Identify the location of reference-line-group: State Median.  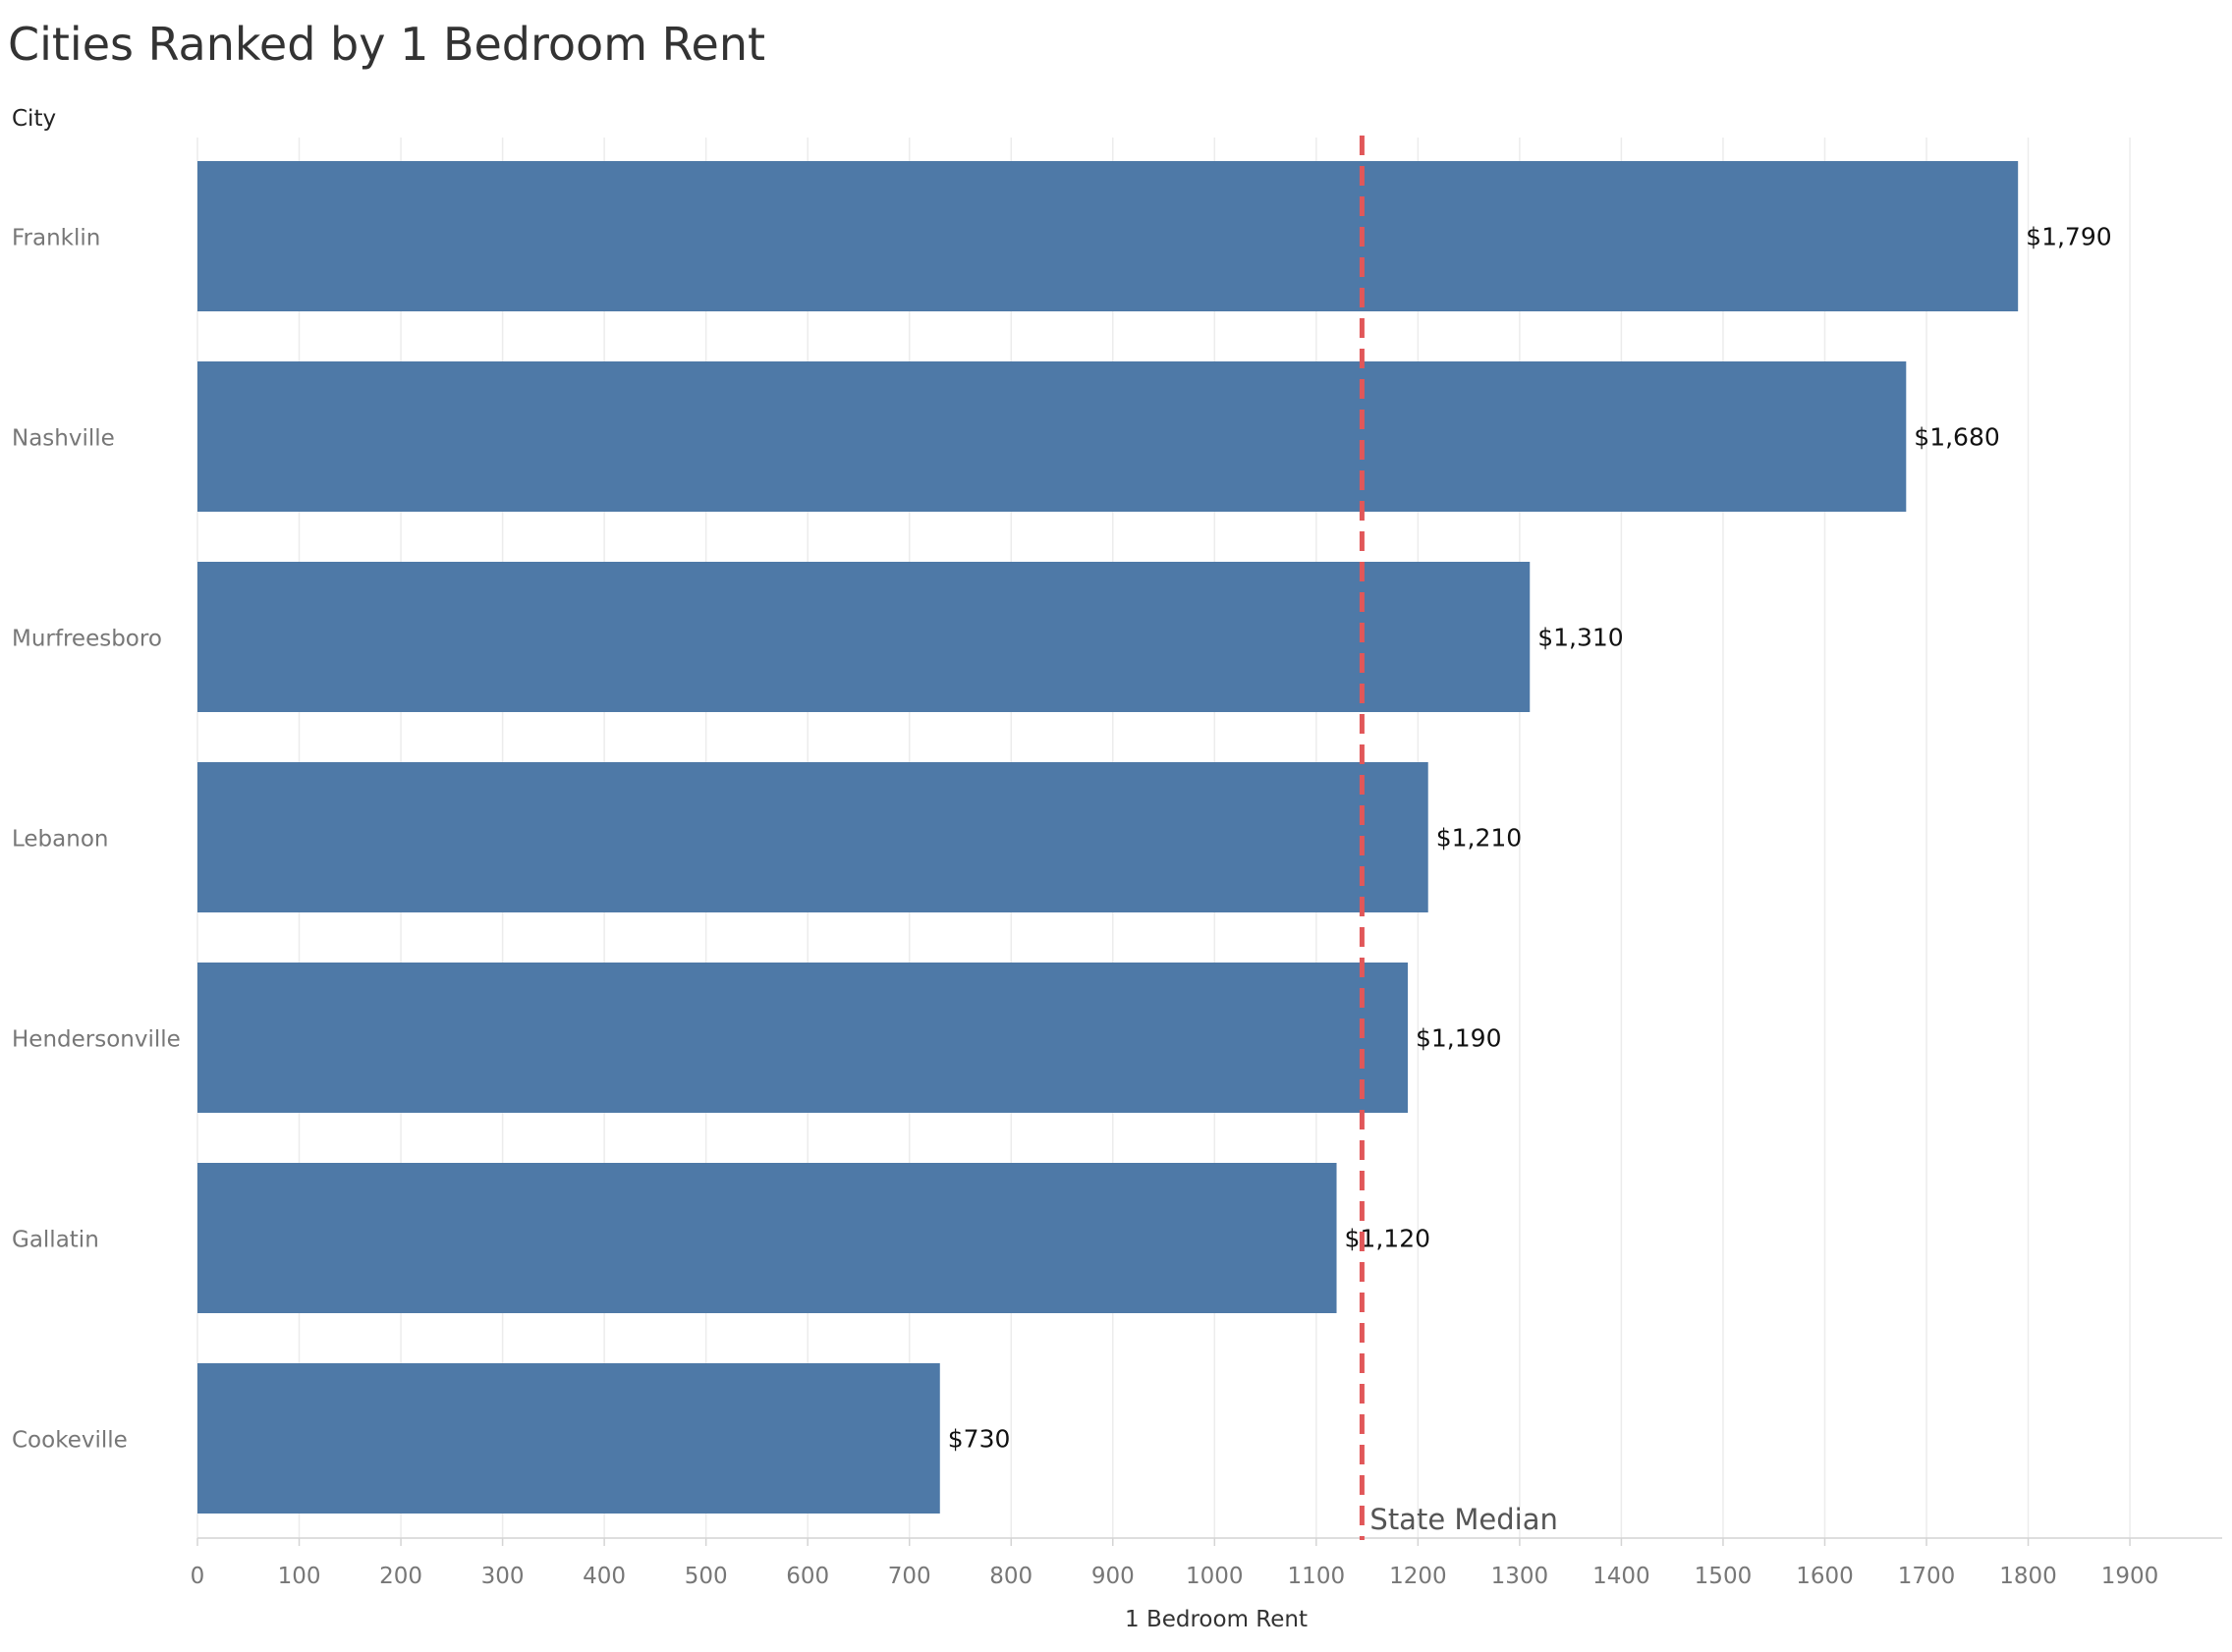
(1459, 838).